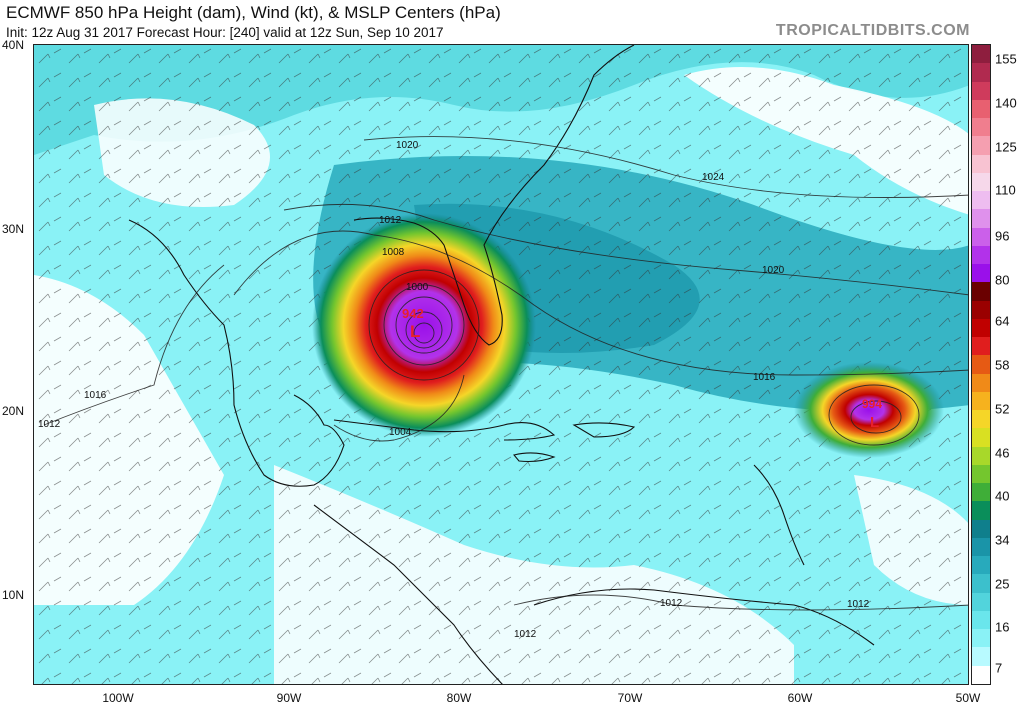 Image resolution: width=1024 pixels, height=706 pixels. I want to click on lon-label: 90W, so click(289, 698).